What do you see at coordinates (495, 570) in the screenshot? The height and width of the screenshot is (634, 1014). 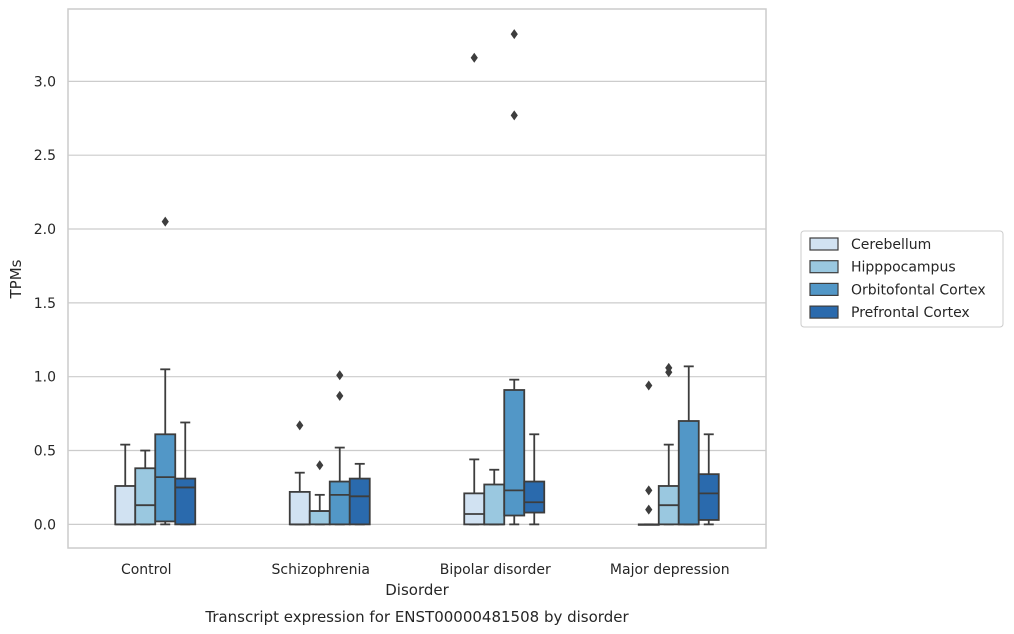 I see `x-tick-label: Bipolar disorder` at bounding box center [495, 570].